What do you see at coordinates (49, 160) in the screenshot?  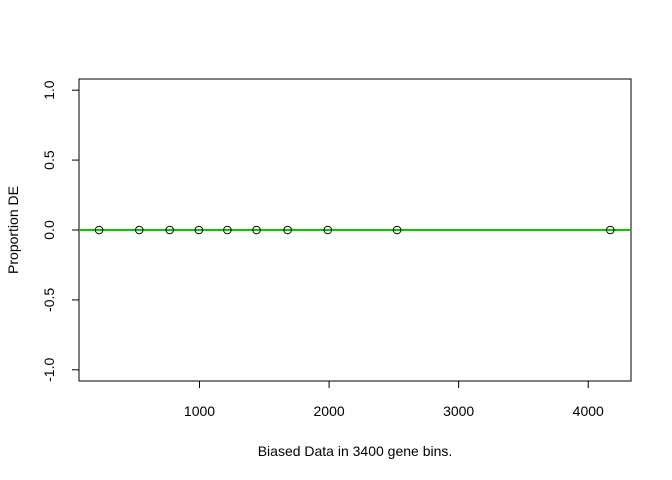 I see `y-tick-label: 0.5` at bounding box center [49, 160].